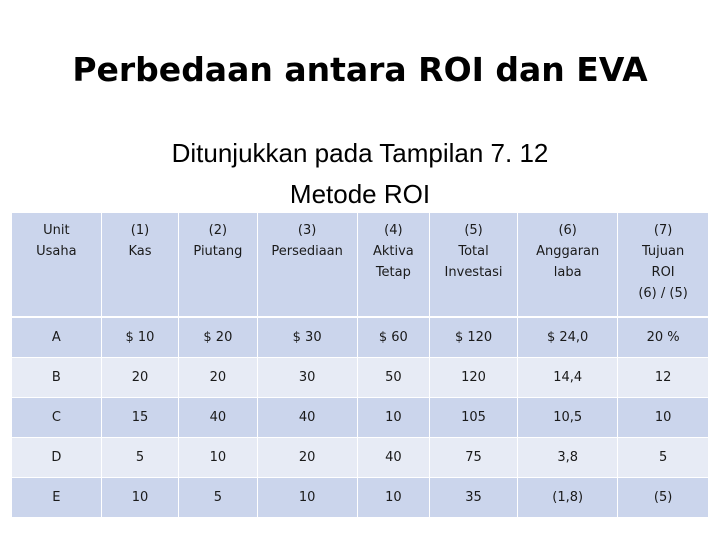  I want to click on table-cell: 30, so click(307, 377).